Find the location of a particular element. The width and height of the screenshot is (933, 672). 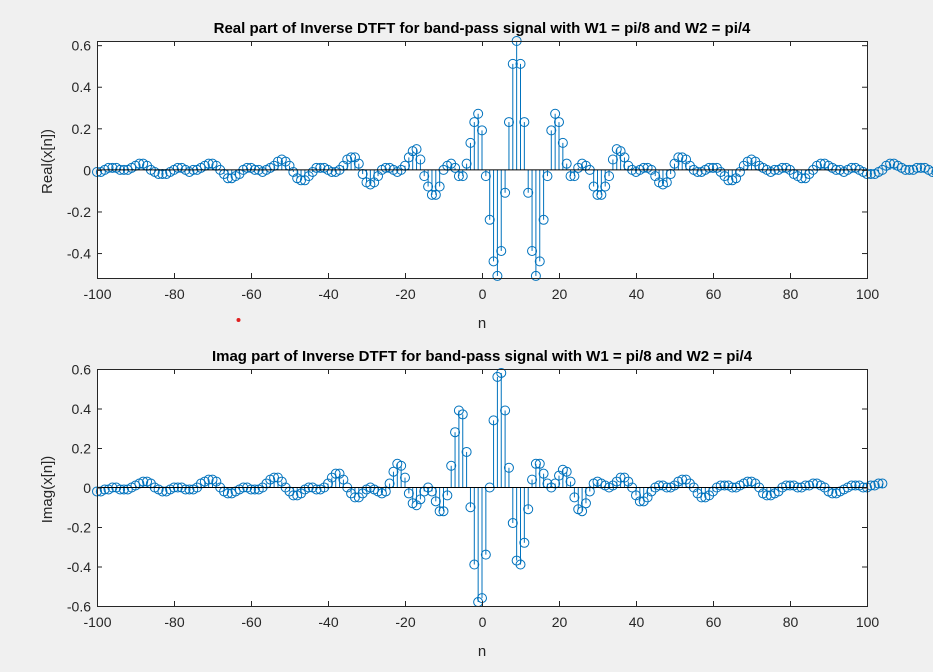

imag-part-x-tick-label: 20 is located at coordinates (560, 622).